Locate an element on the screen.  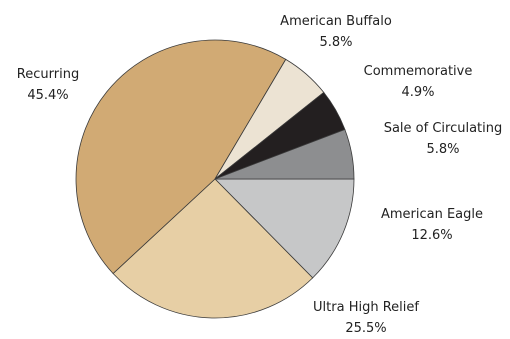
slice-value-american-eagle: 12.6% is located at coordinates (431, 235).